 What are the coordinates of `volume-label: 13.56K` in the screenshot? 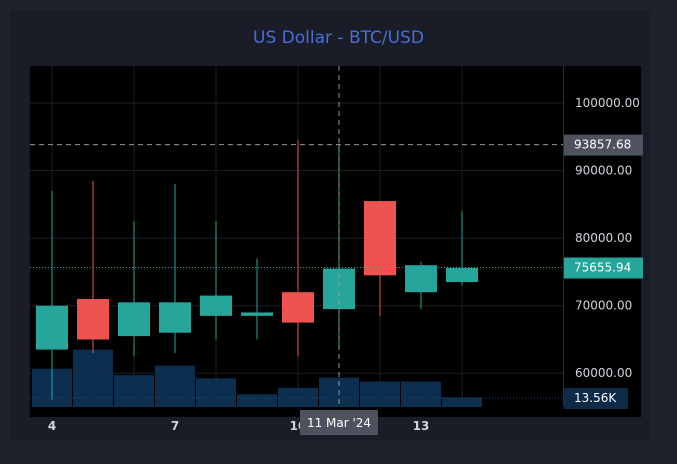 It's located at (595, 398).